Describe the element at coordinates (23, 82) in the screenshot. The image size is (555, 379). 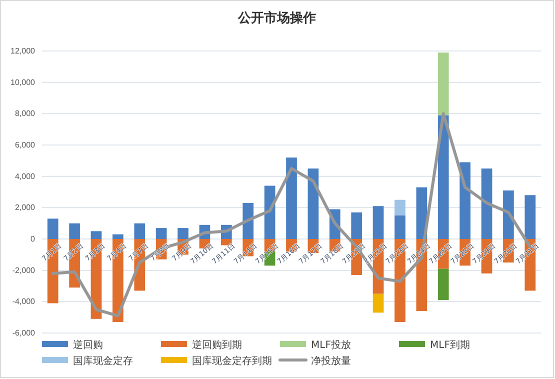
I see `y-tick-label: 10,000` at that location.